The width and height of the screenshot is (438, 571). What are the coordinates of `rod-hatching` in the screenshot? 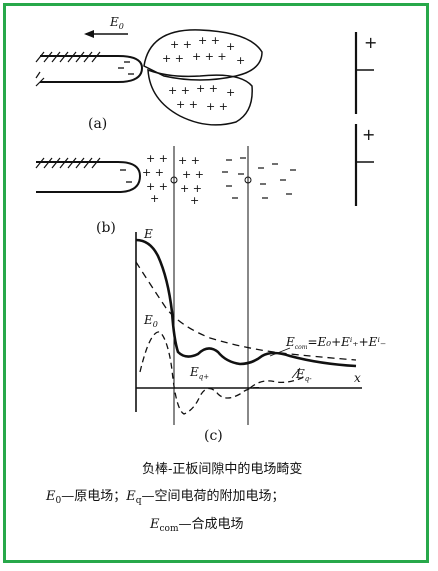 It's located at (68, 69).